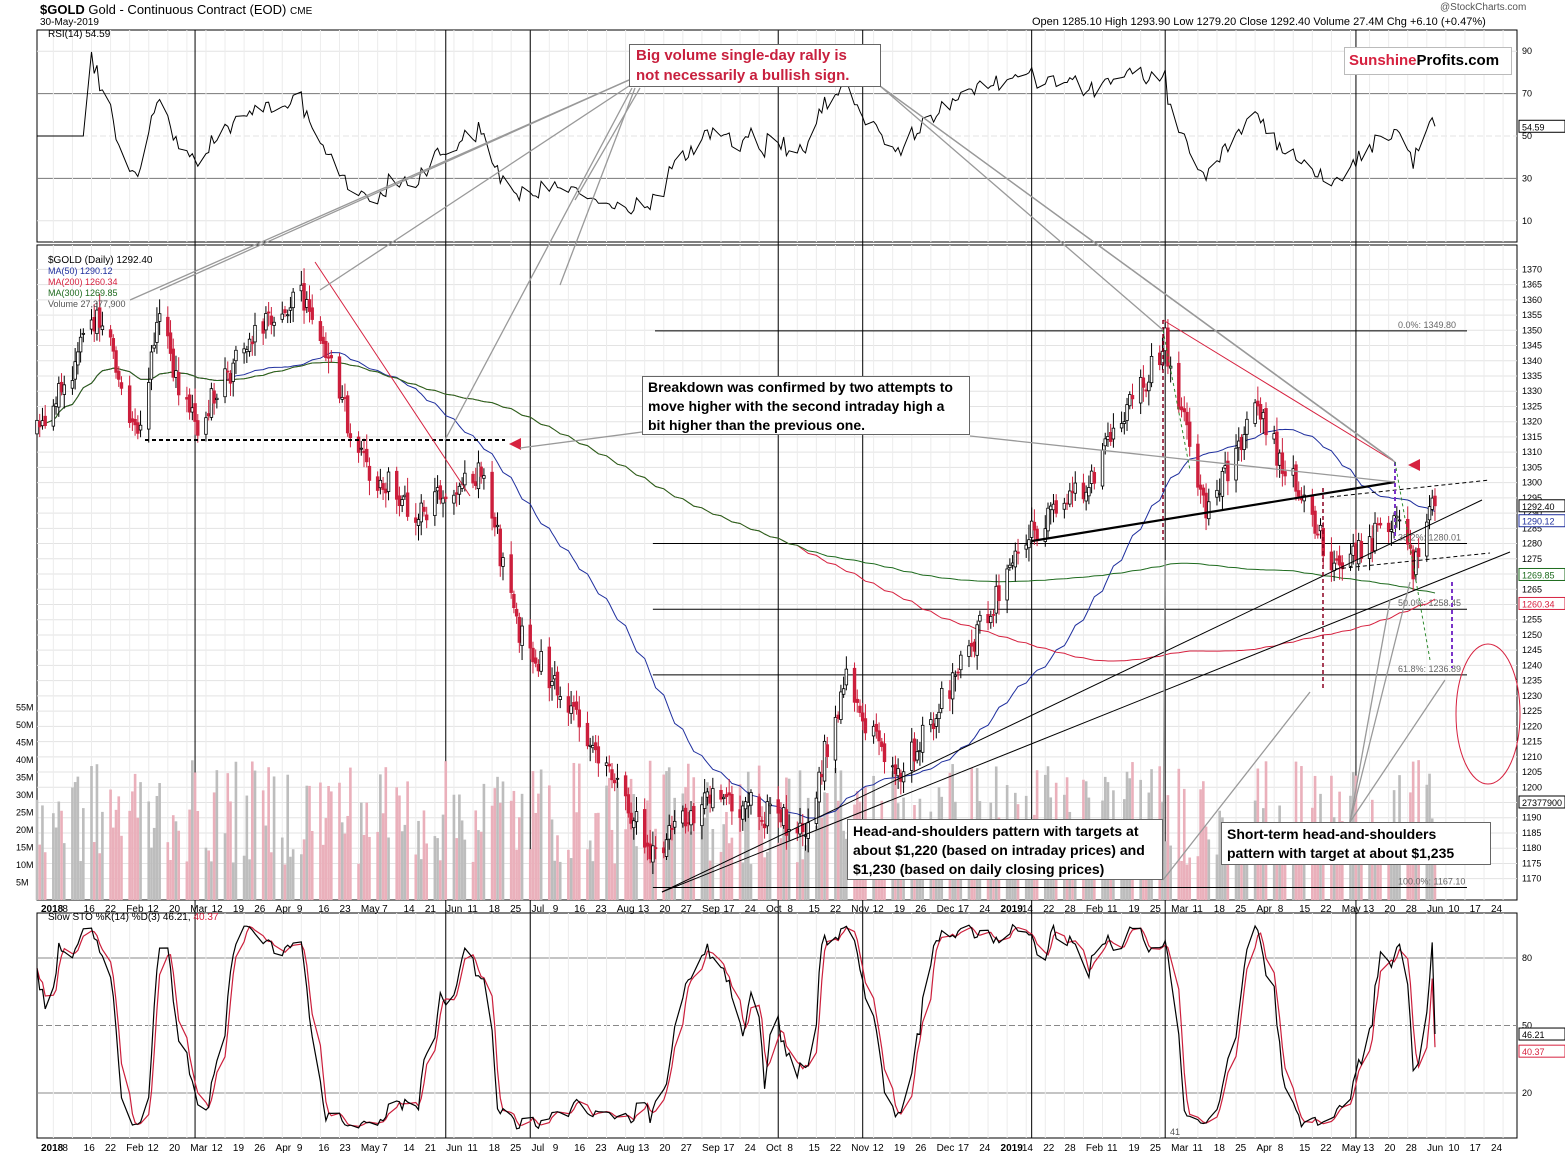 This screenshot has width=1565, height=1157. Describe the element at coordinates (1028, 909) in the screenshot. I see `x-tick-label: 14` at that location.